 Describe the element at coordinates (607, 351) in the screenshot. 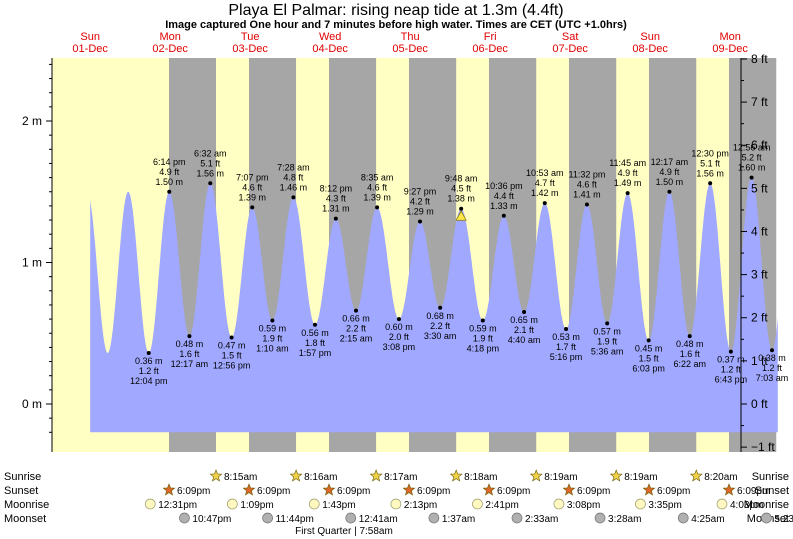

I see `low-tide-time-label: 5:36 am` at that location.